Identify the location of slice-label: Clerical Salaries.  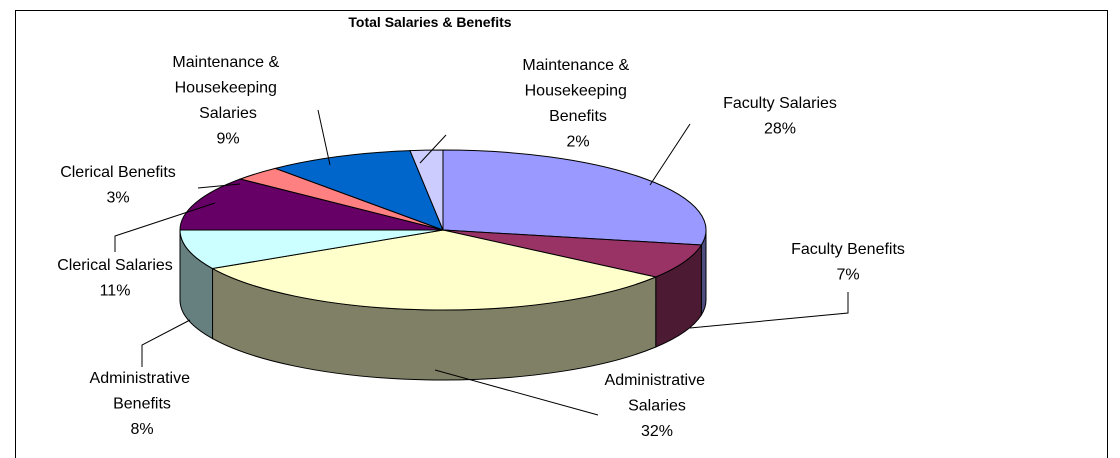
(115, 265).